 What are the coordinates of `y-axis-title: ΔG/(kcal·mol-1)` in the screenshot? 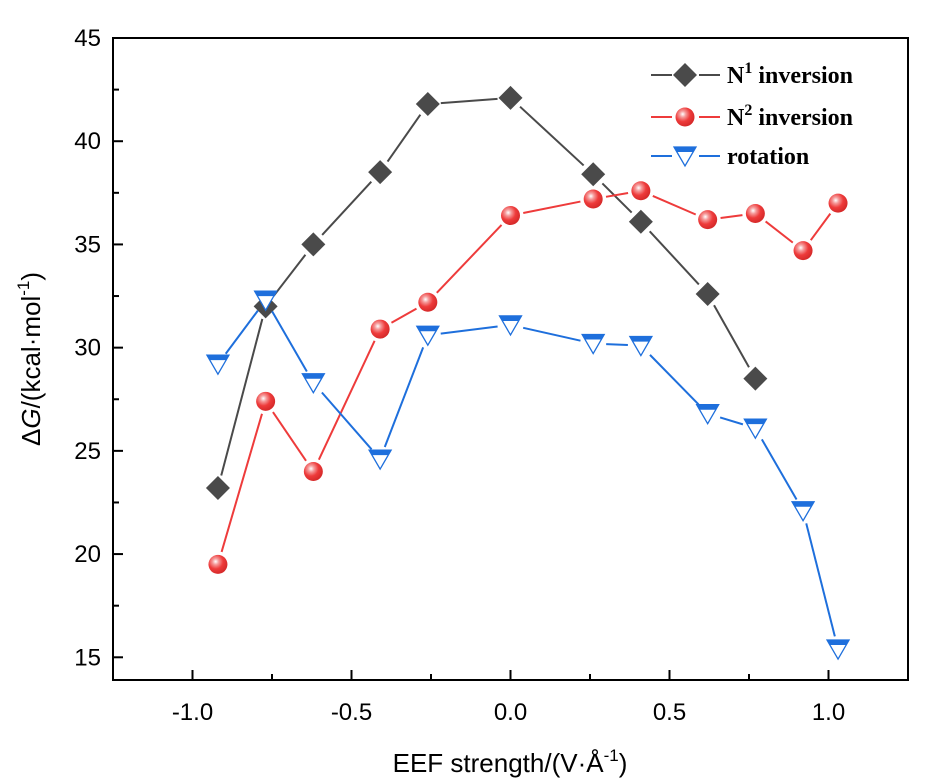 It's located at (30, 359).